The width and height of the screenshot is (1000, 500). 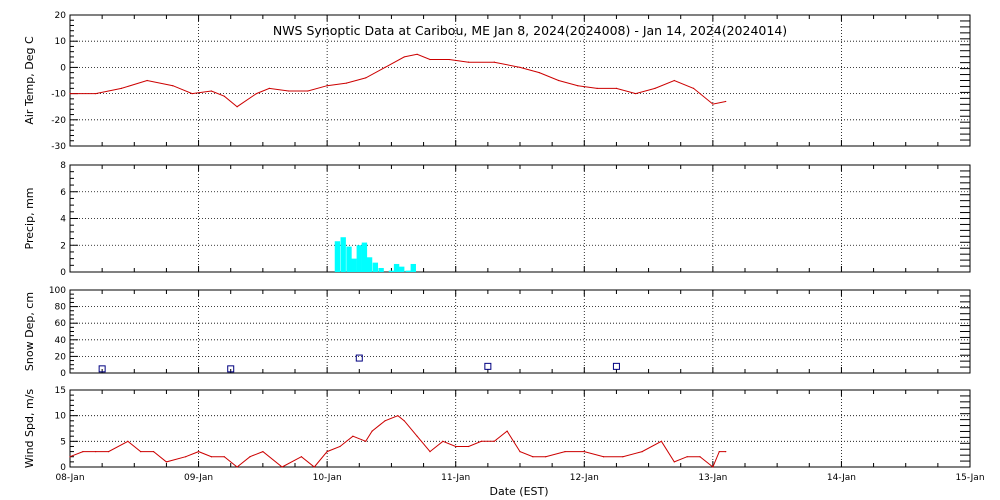 What do you see at coordinates (455, 478) in the screenshot?
I see `x-tick-label: 11-Jan` at bounding box center [455, 478].